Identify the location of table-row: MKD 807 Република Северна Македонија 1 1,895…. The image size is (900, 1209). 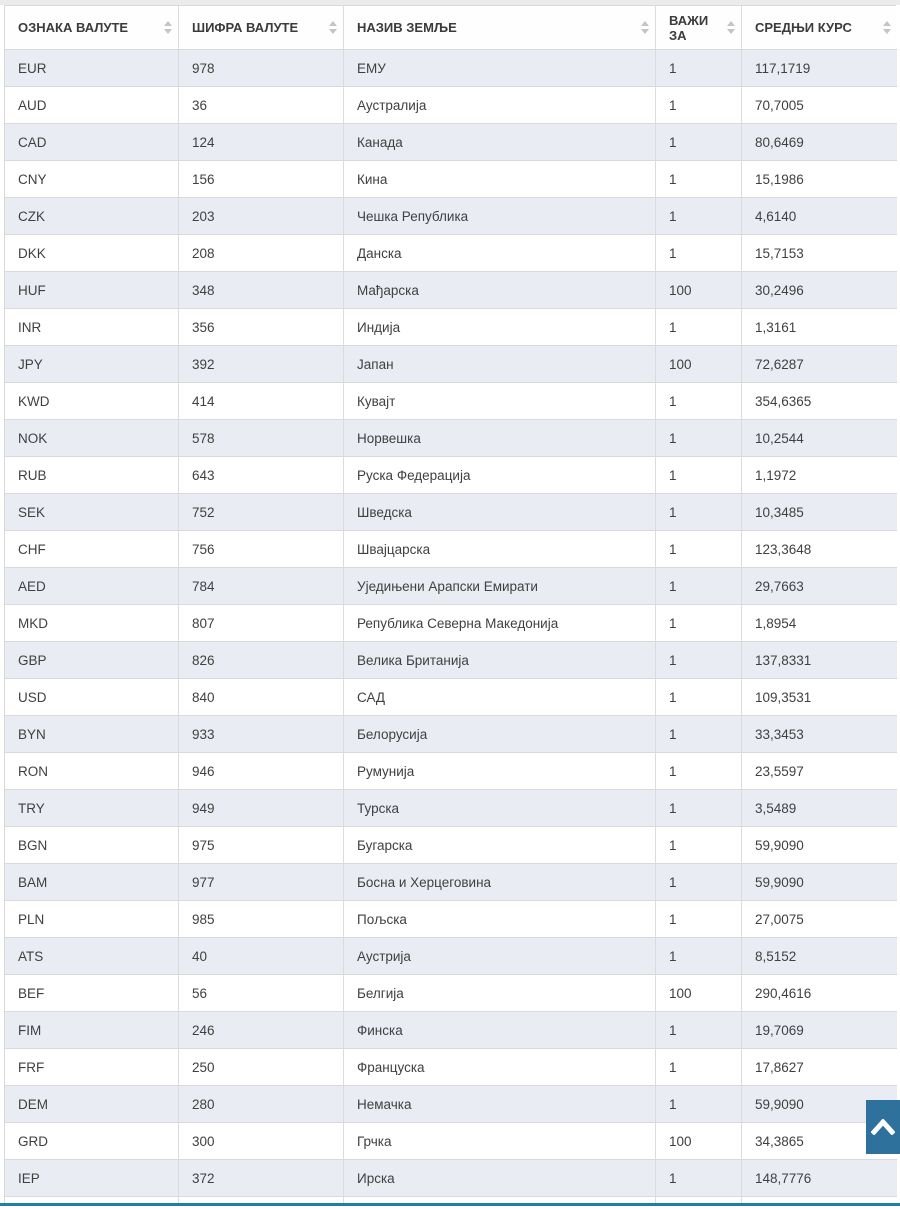
(451, 623).